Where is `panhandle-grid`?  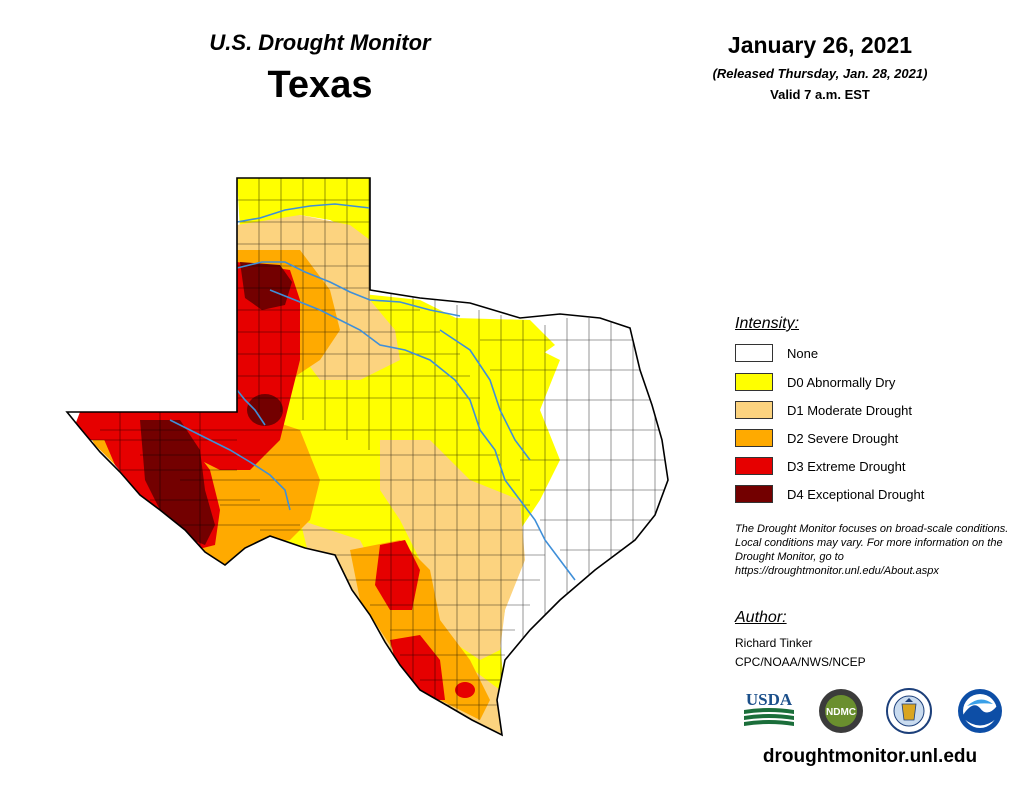 panhandle-grid is located at coordinates (358, 314).